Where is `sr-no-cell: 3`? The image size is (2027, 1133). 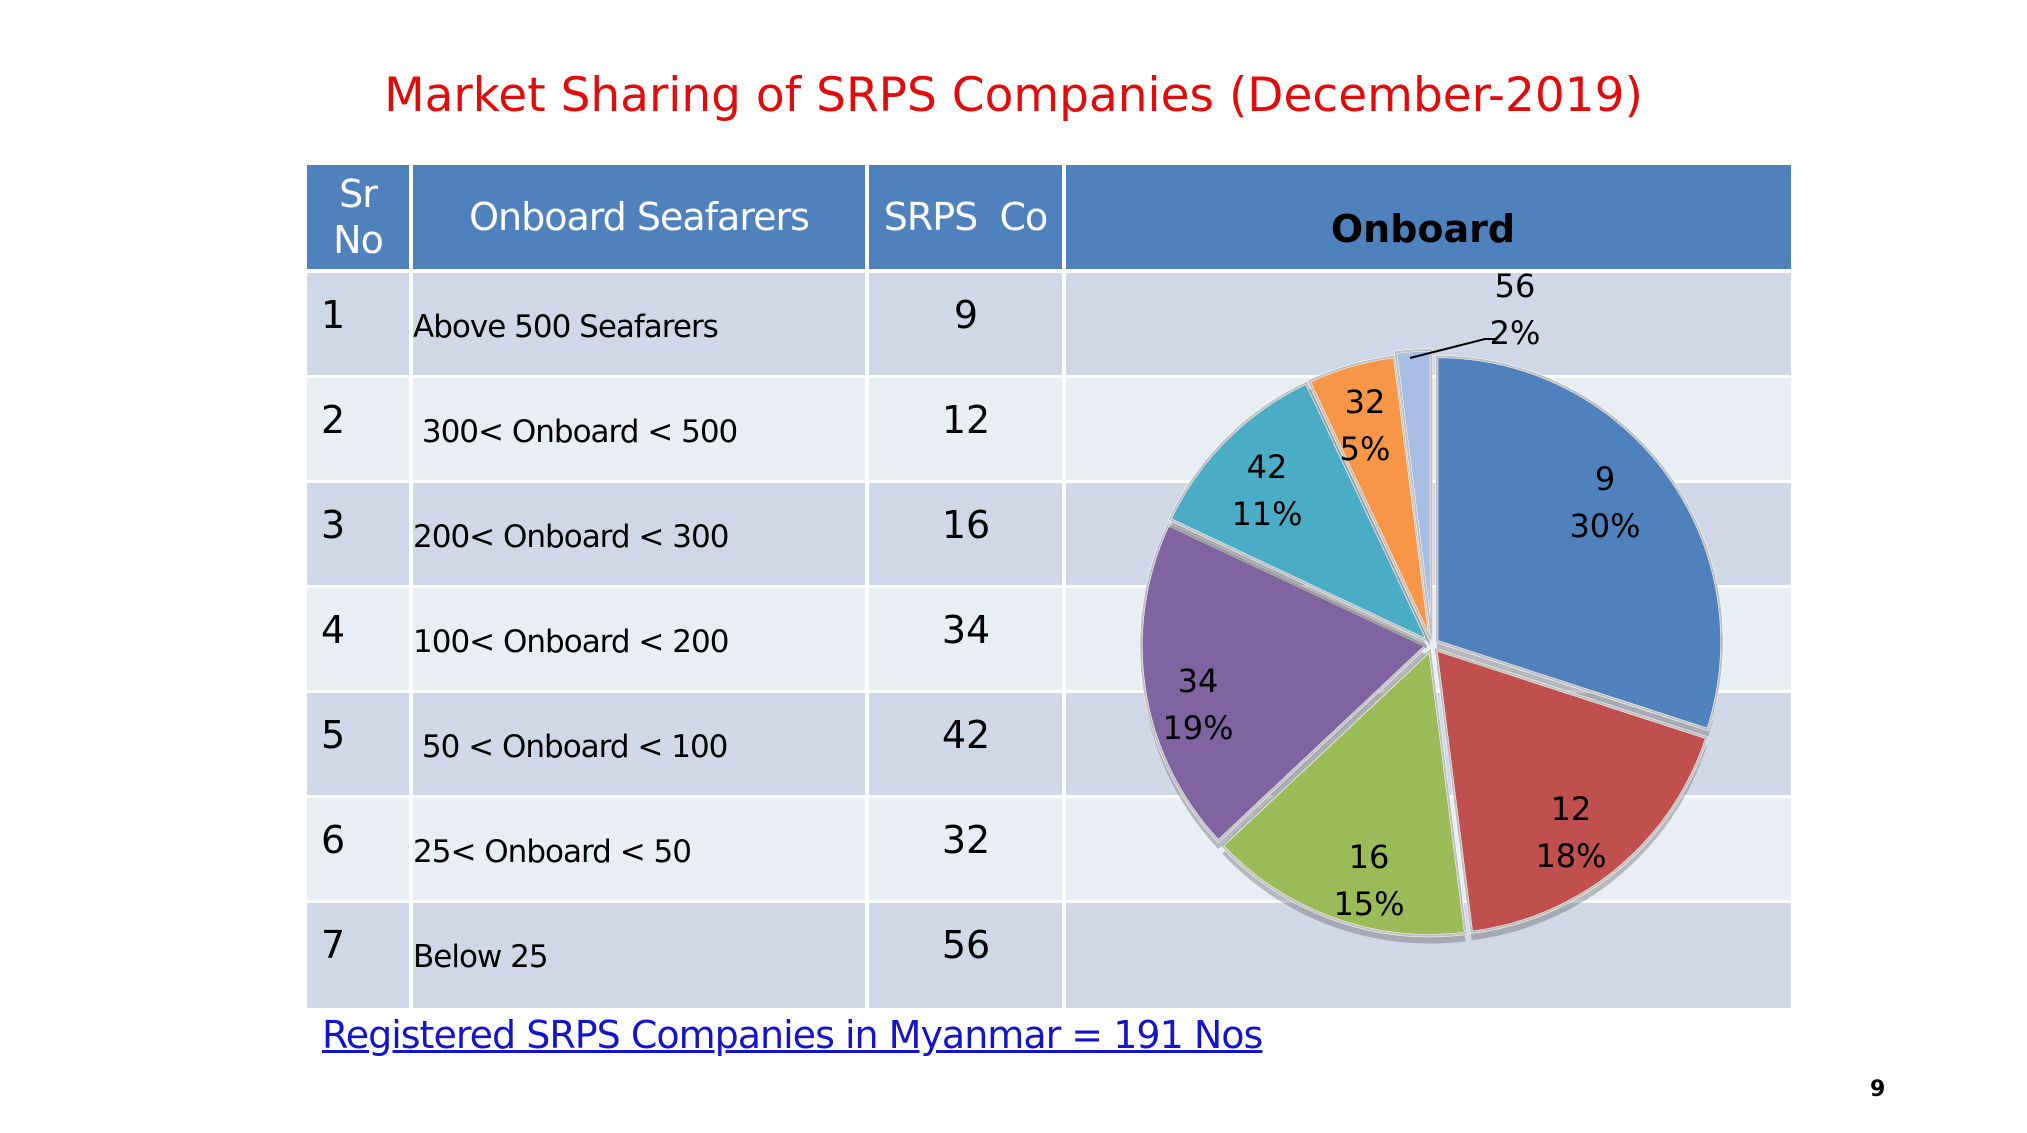 sr-no-cell: 3 is located at coordinates (333, 525).